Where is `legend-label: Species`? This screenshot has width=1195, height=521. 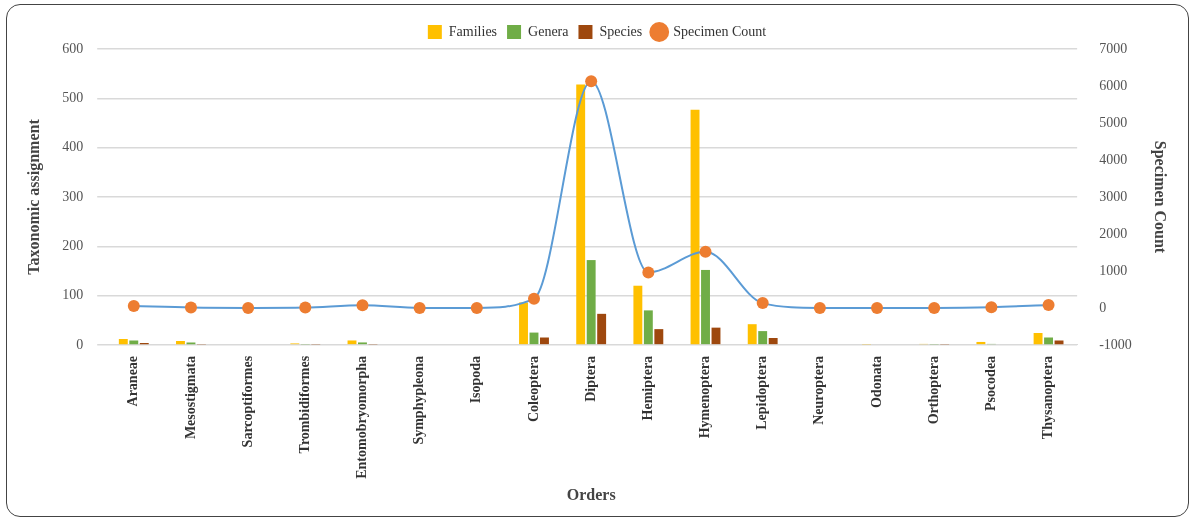
legend-label: Species is located at coordinates (621, 31).